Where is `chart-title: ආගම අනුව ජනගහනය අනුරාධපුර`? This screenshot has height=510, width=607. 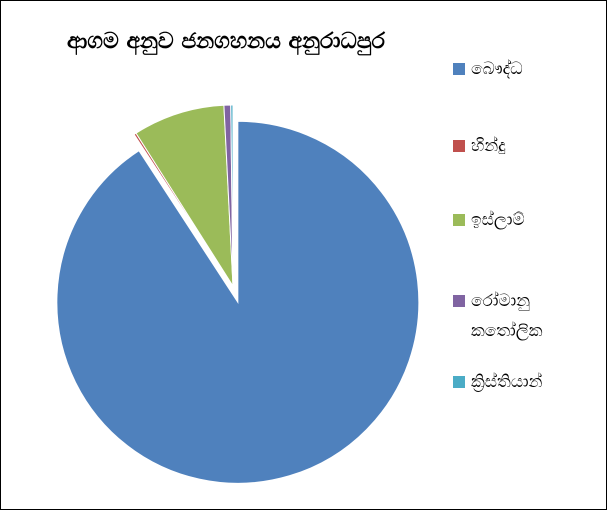
chart-title: ආගම අනුව ජනගහනය අනුරාධපුර is located at coordinates (226, 41).